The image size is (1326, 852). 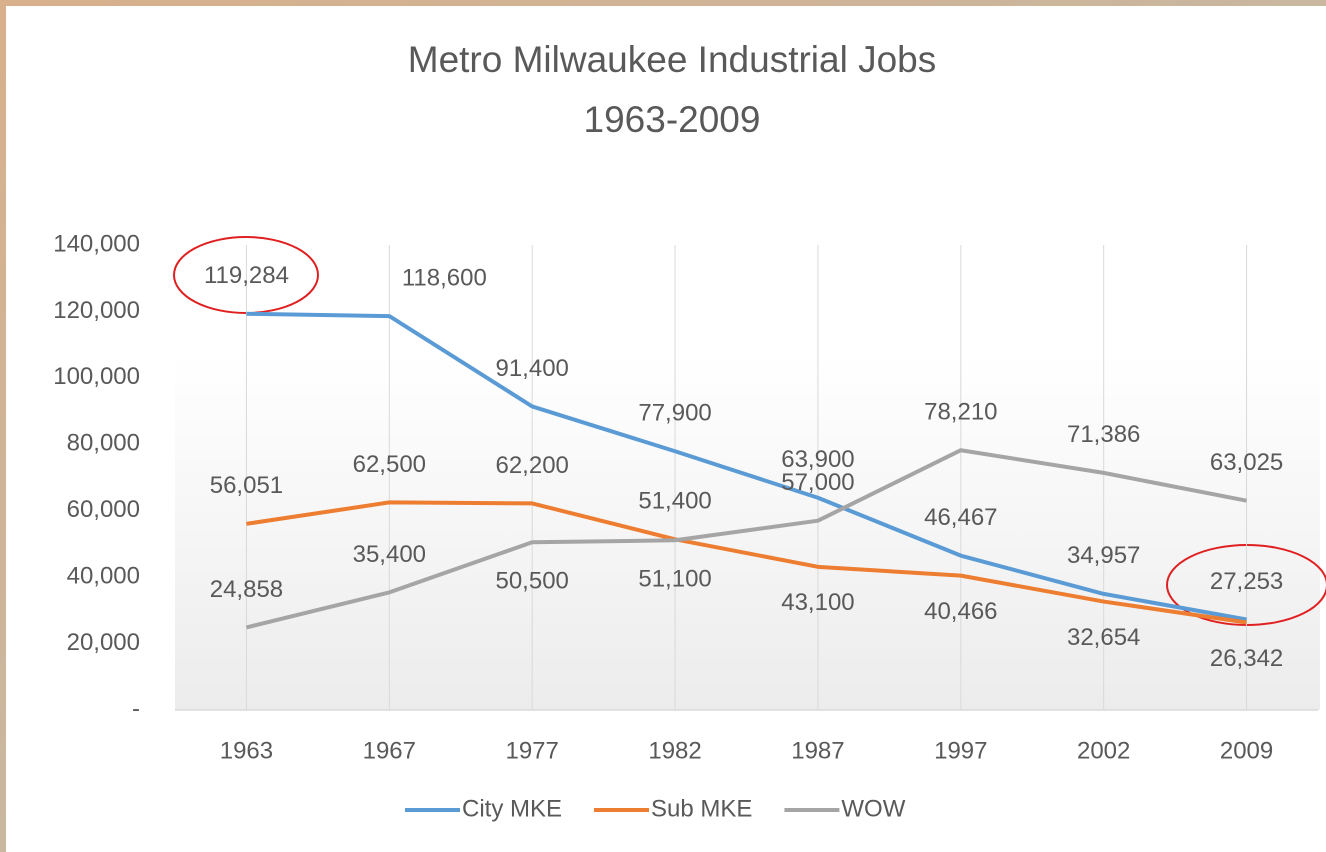 What do you see at coordinates (96, 243) in the screenshot?
I see `y-tick-label: 140,000` at bounding box center [96, 243].